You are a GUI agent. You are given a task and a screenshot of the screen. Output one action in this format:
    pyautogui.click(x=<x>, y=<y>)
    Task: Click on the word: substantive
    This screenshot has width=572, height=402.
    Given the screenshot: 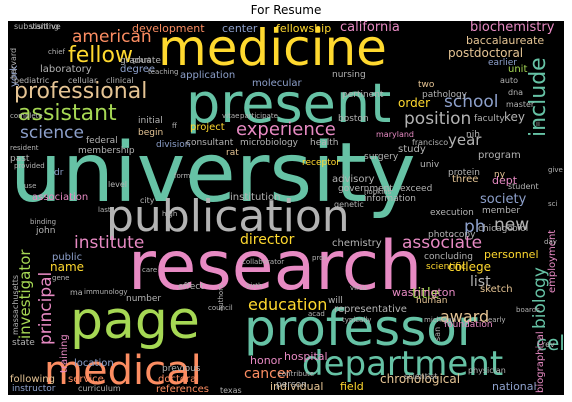 What is the action you would take?
    pyautogui.click(x=37, y=26)
    